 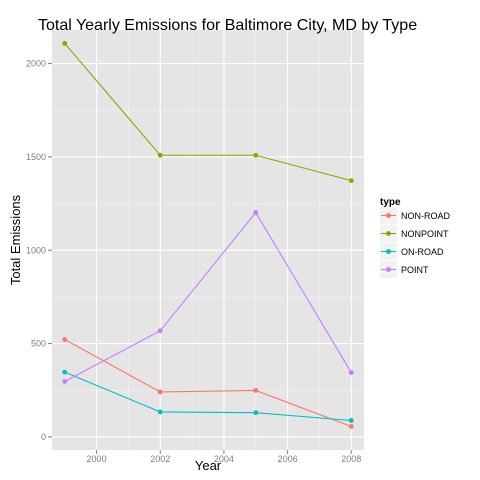 I want to click on legend-label-non-road: NON-ROAD, so click(x=425, y=216).